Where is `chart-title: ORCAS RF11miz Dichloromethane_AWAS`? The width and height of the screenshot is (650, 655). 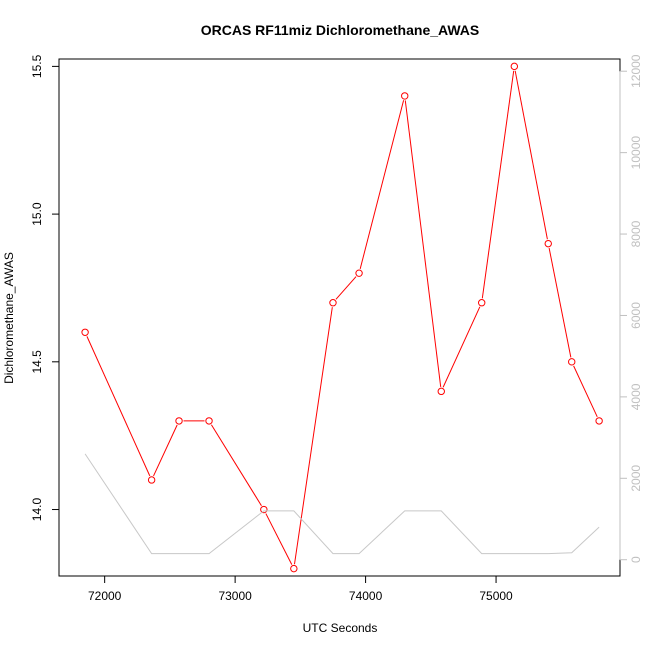 chart-title: ORCAS RF11miz Dichloromethane_AWAS is located at coordinates (340, 30).